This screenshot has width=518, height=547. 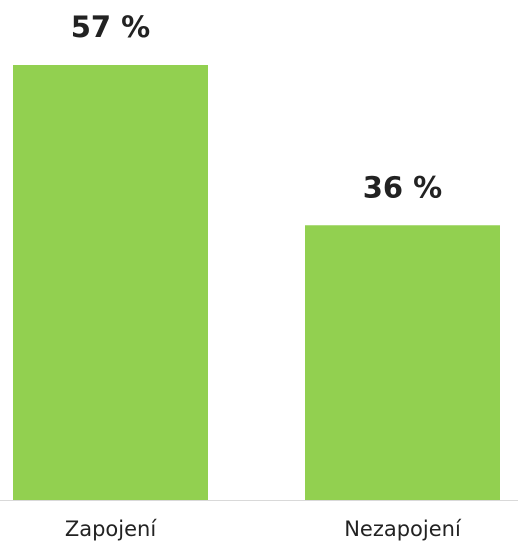 What do you see at coordinates (403, 187) in the screenshot?
I see `value-label: 36 %` at bounding box center [403, 187].